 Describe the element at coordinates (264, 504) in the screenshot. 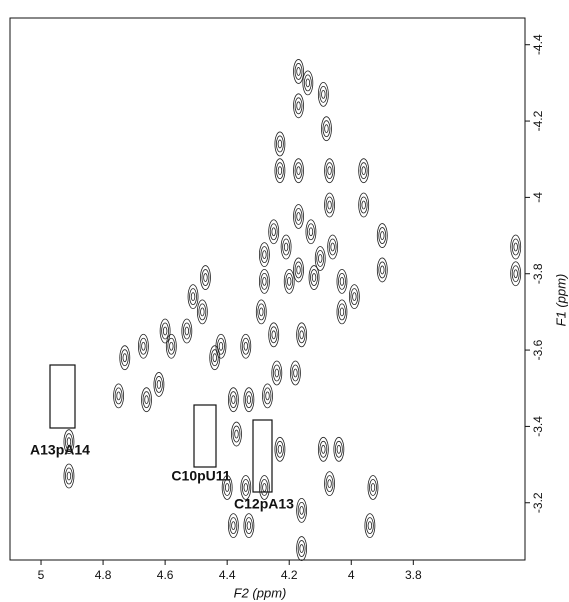

I see `annotation: C12pA13` at that location.